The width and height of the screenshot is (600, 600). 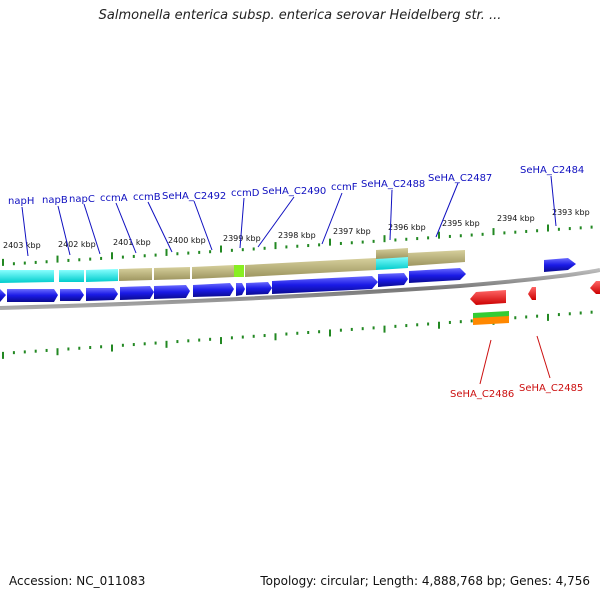 What do you see at coordinates (460, 178) in the screenshot?
I see `gene-label: SeHA_C2487` at bounding box center [460, 178].